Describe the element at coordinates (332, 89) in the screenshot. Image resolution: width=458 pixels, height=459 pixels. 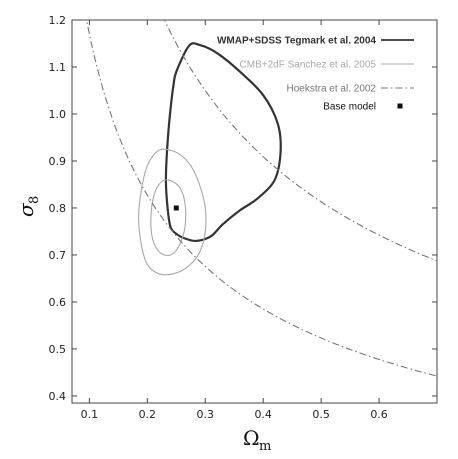
I see `legend-label: Hoekstra et al. 2002` at that location.